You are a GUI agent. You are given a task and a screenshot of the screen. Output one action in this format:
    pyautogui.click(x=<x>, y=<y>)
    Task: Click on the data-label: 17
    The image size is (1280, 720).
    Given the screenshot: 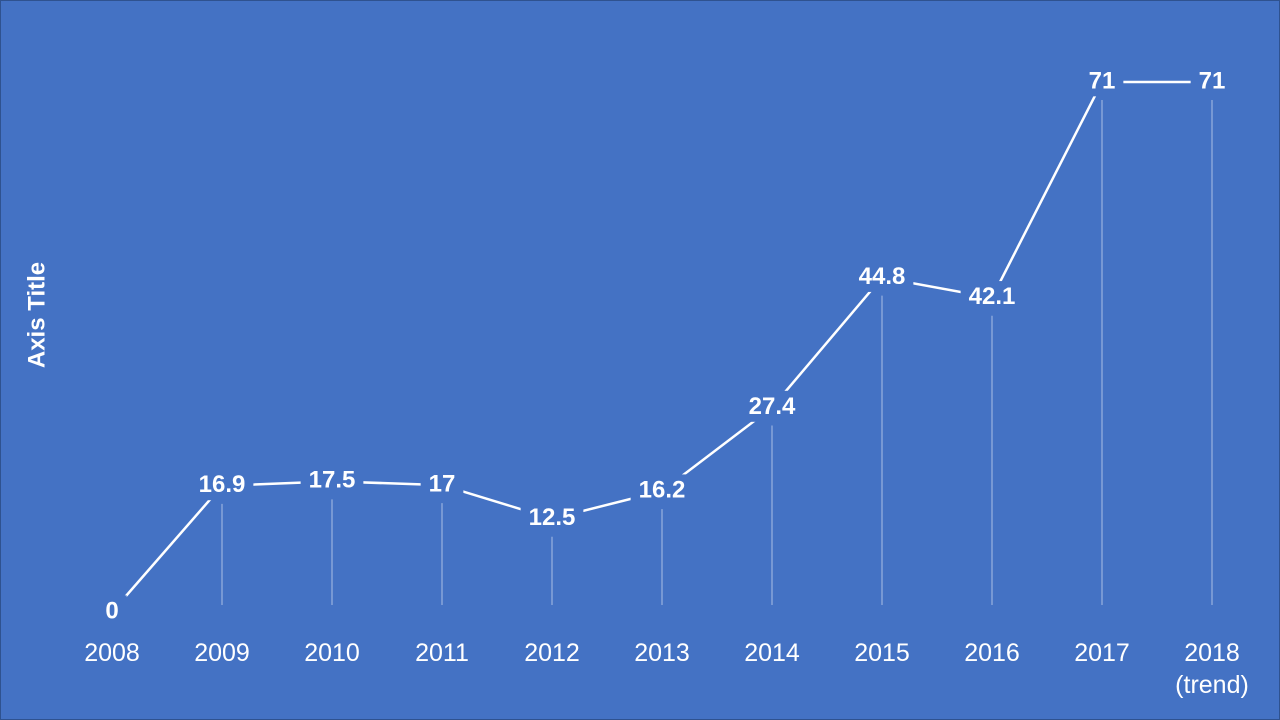 What is the action you would take?
    pyautogui.click(x=442, y=483)
    